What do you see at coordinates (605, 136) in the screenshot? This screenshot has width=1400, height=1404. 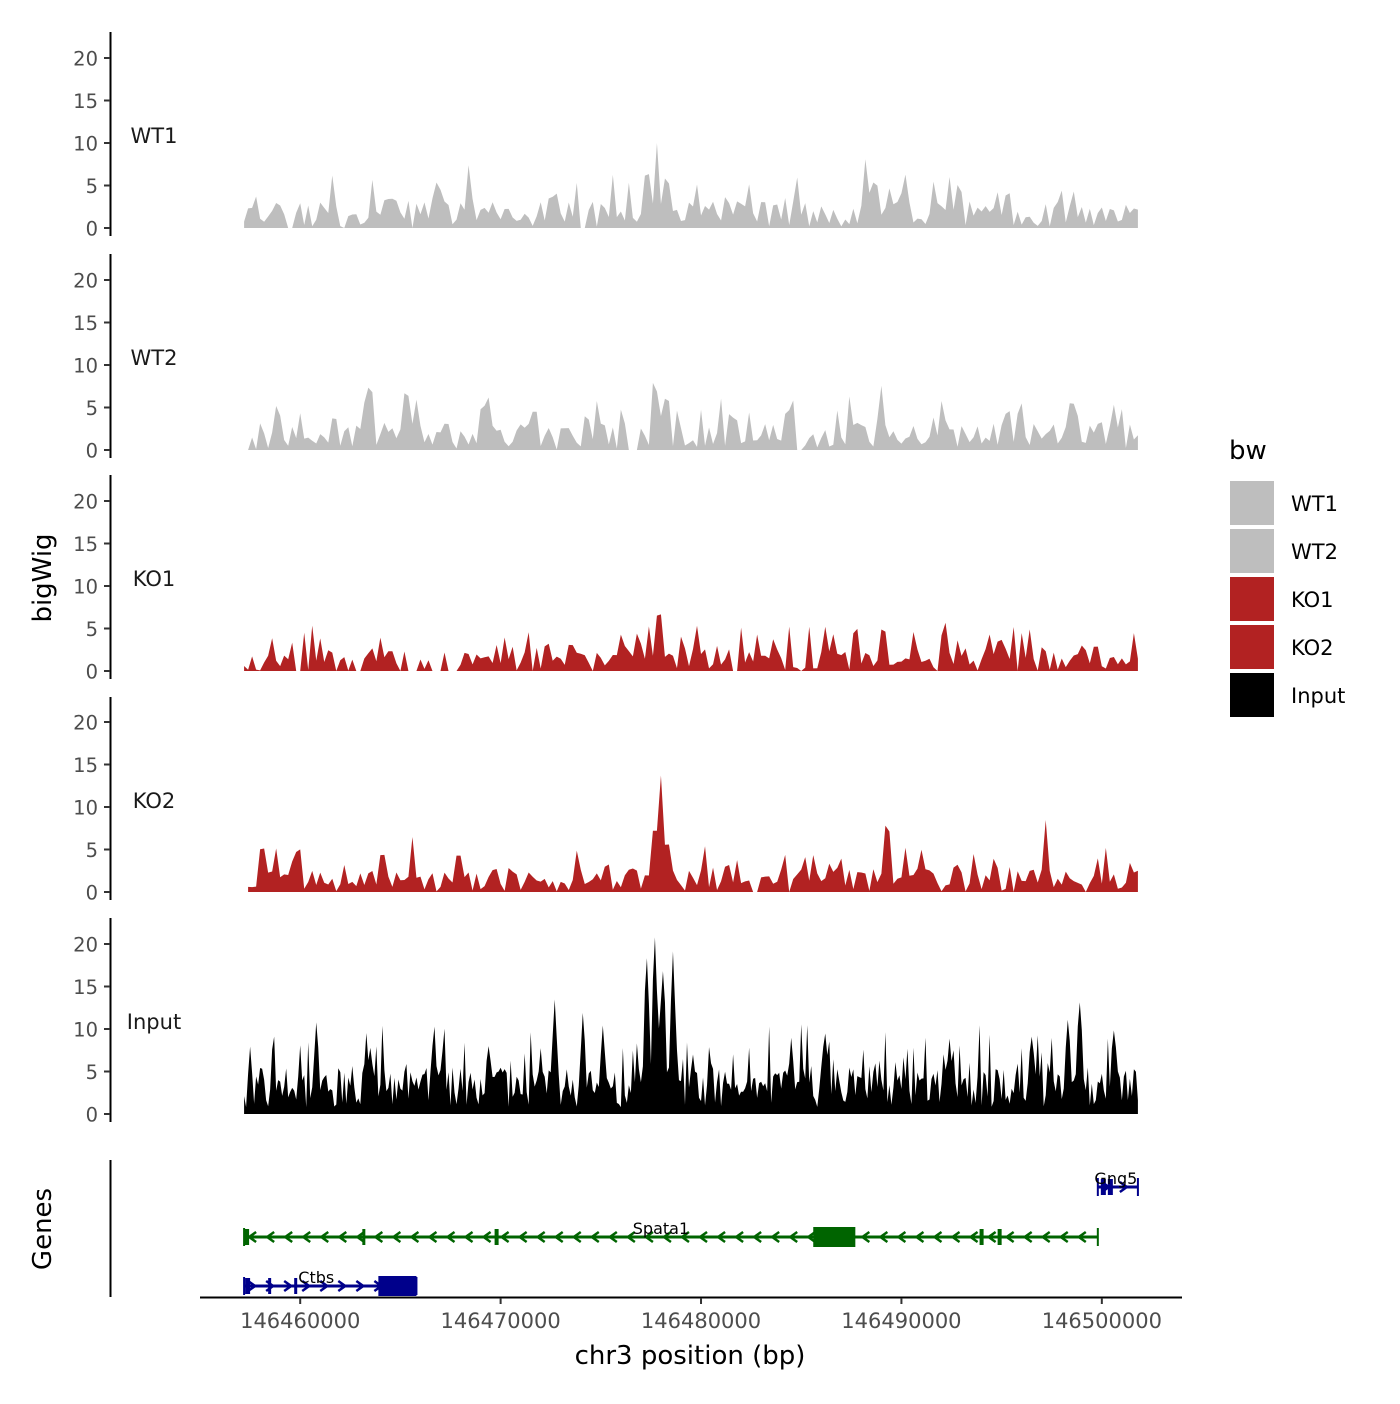 I see `track-wt1: 0 5 10 15 20 WT1` at bounding box center [605, 136].